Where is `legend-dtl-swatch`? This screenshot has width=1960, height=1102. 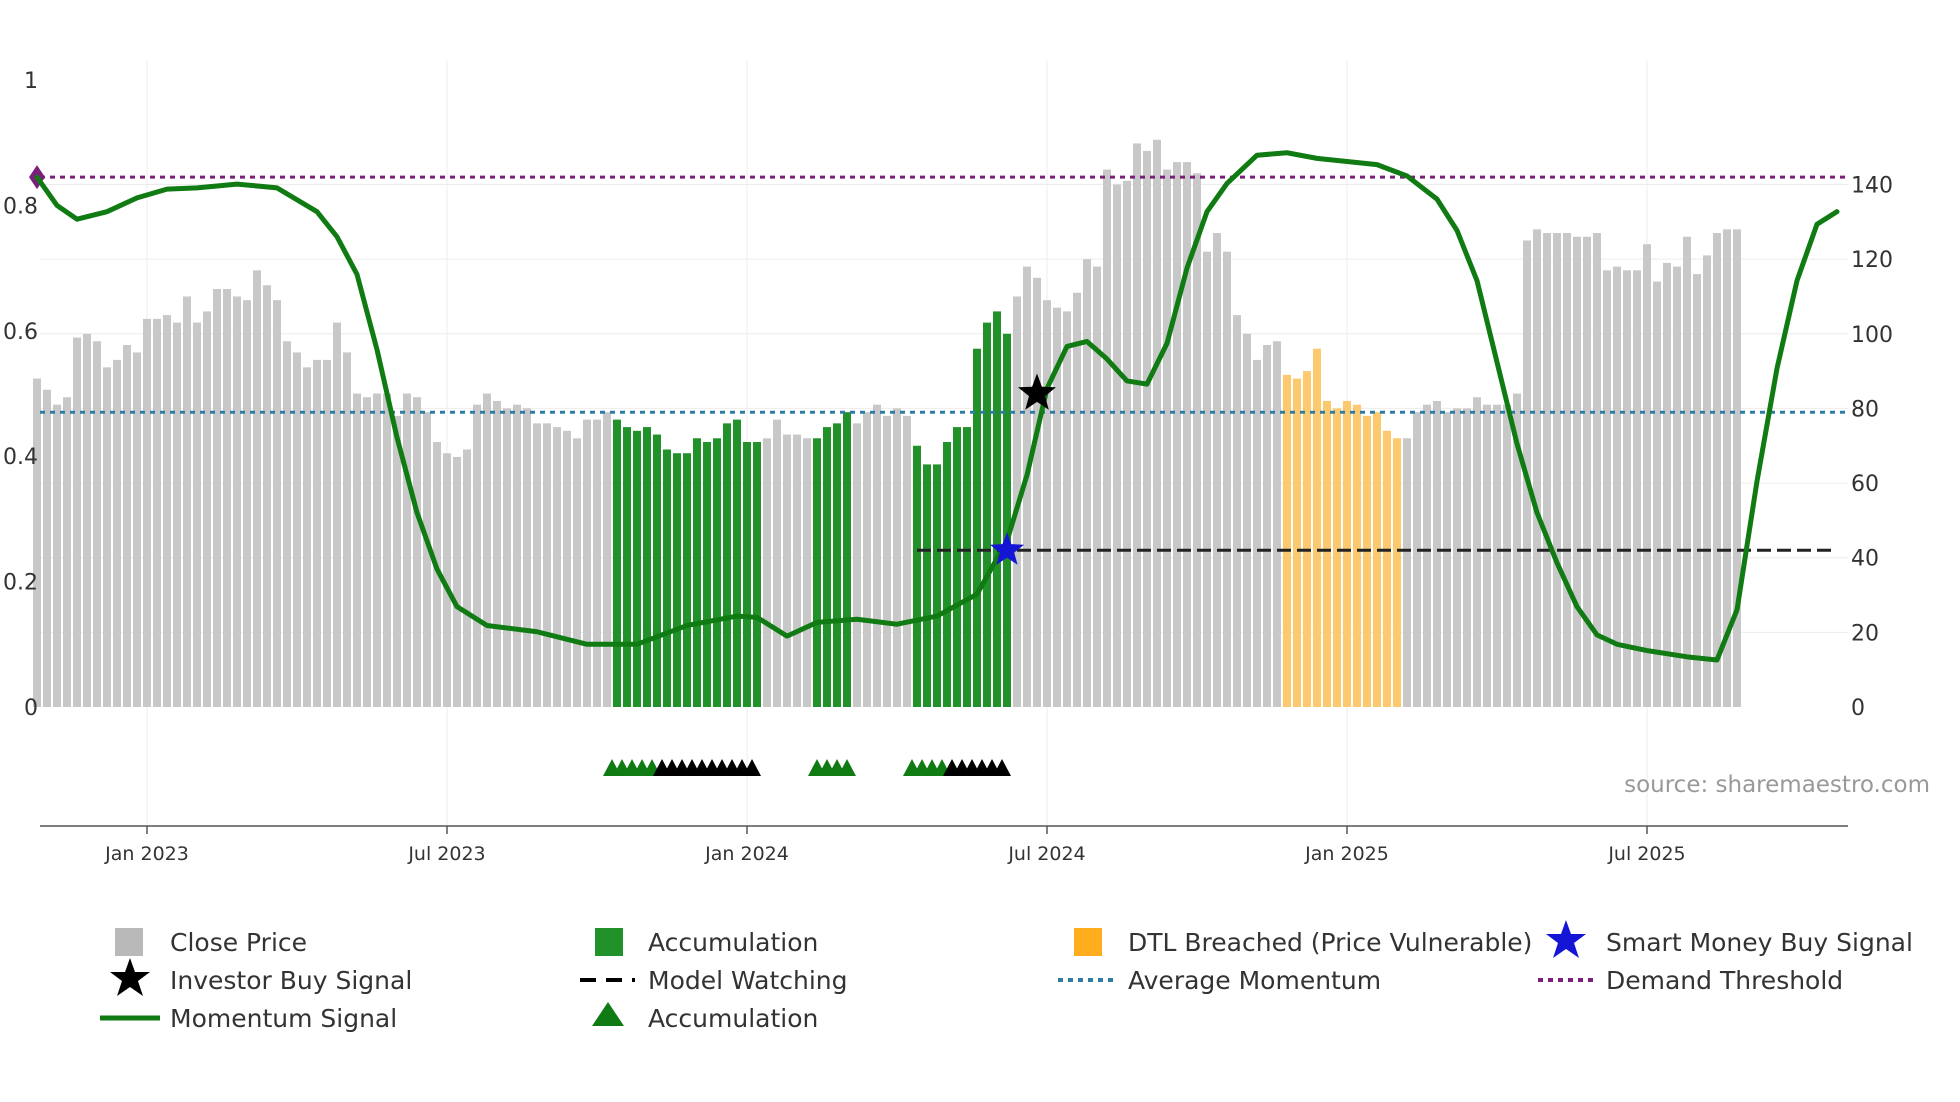 legend-dtl-swatch is located at coordinates (1088, 942).